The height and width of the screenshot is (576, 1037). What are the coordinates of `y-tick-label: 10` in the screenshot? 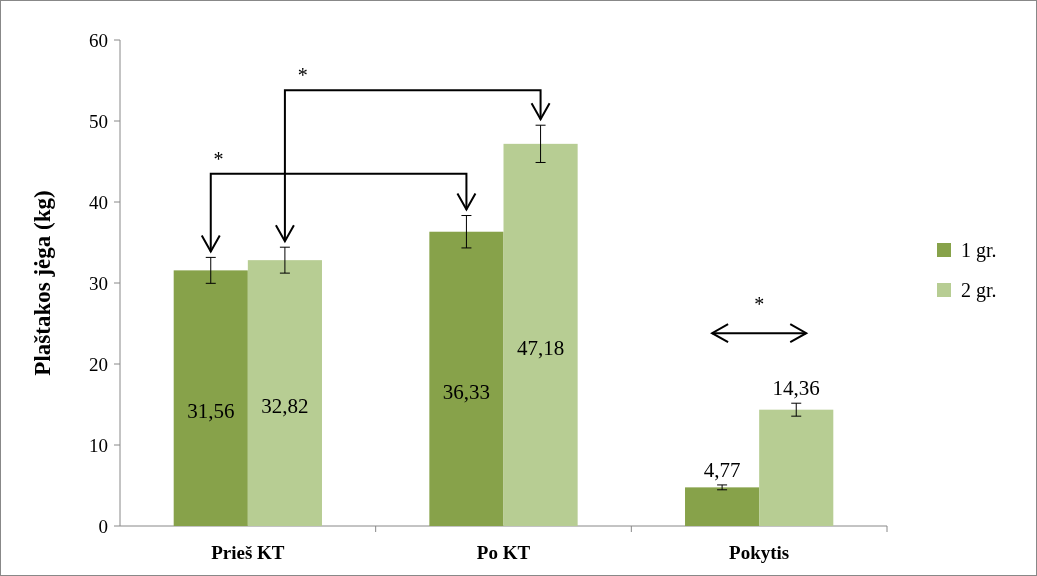 It's located at (98, 445).